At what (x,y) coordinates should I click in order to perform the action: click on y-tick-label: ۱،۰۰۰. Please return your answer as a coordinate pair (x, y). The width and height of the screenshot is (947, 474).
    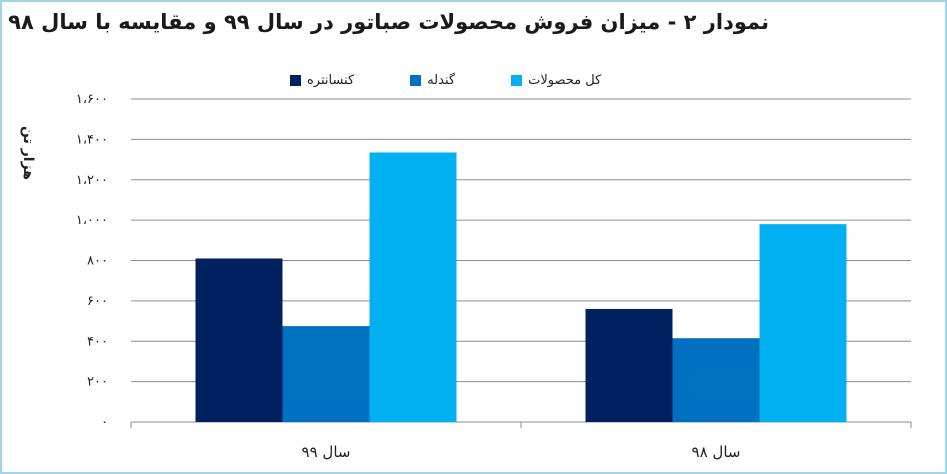
    Looking at the image, I should click on (92, 220).